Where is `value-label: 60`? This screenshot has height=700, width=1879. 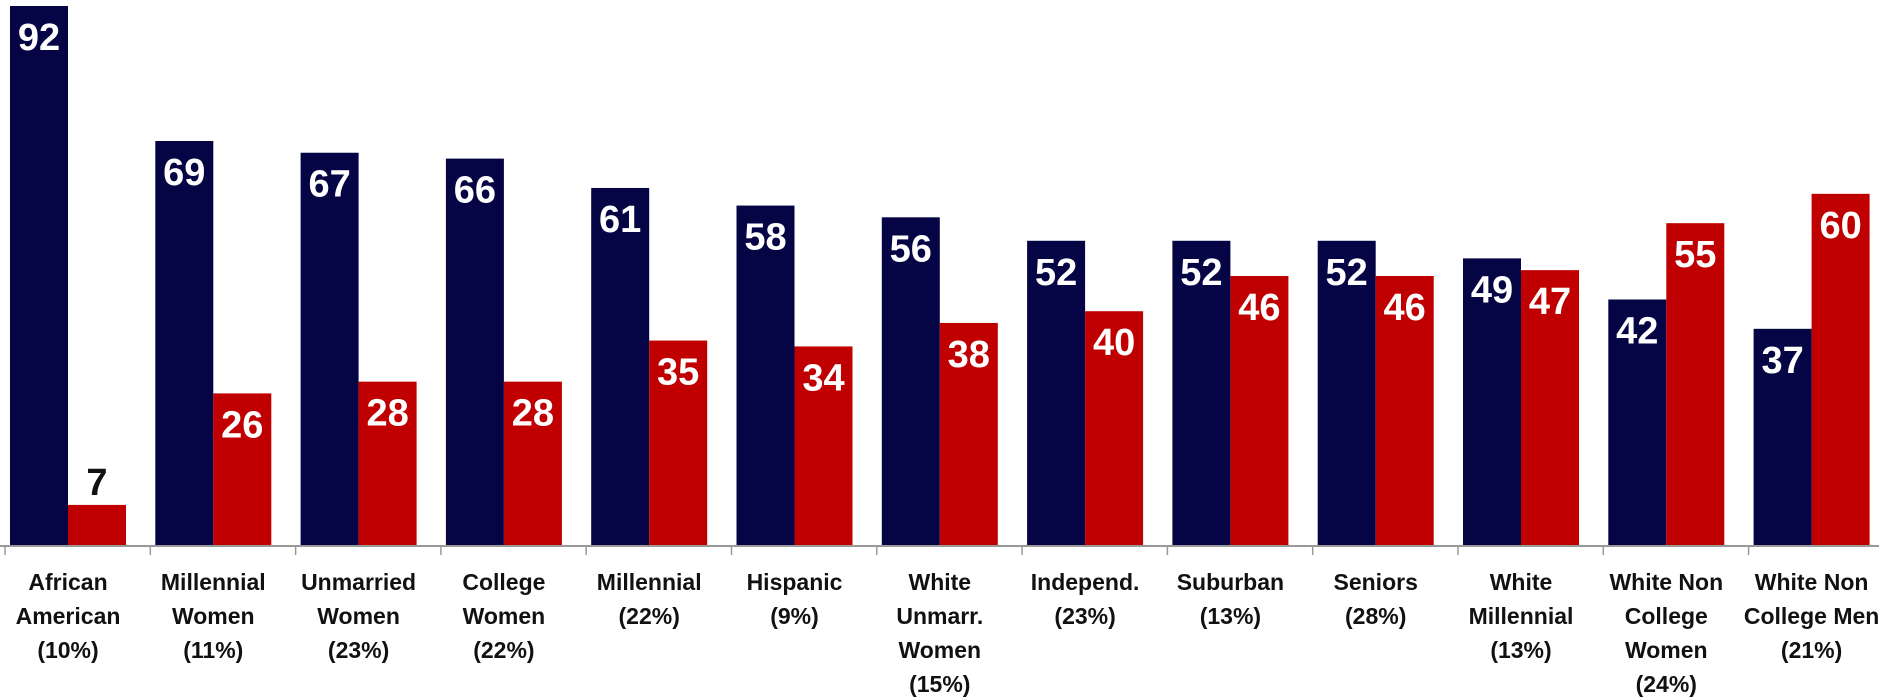
value-label: 60 is located at coordinates (1840, 226).